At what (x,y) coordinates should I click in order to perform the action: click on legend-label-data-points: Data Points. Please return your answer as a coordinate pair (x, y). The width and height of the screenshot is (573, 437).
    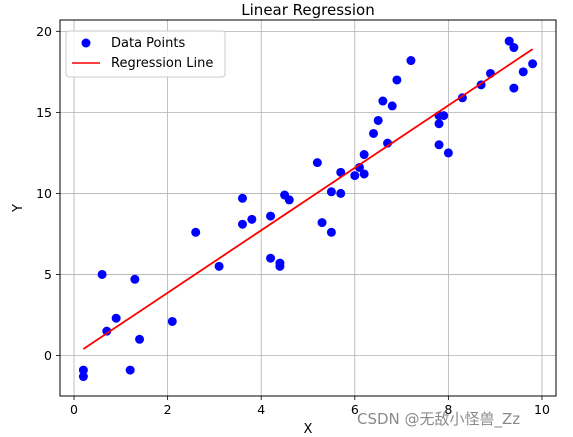
    Looking at the image, I should click on (148, 43).